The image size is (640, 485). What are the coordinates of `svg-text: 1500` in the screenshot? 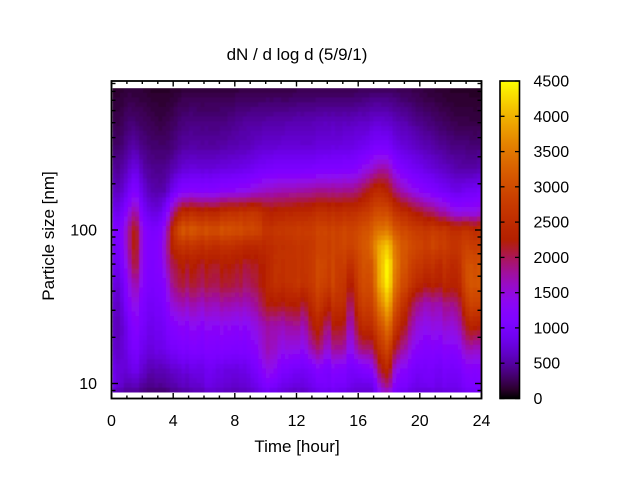 It's located at (552, 293).